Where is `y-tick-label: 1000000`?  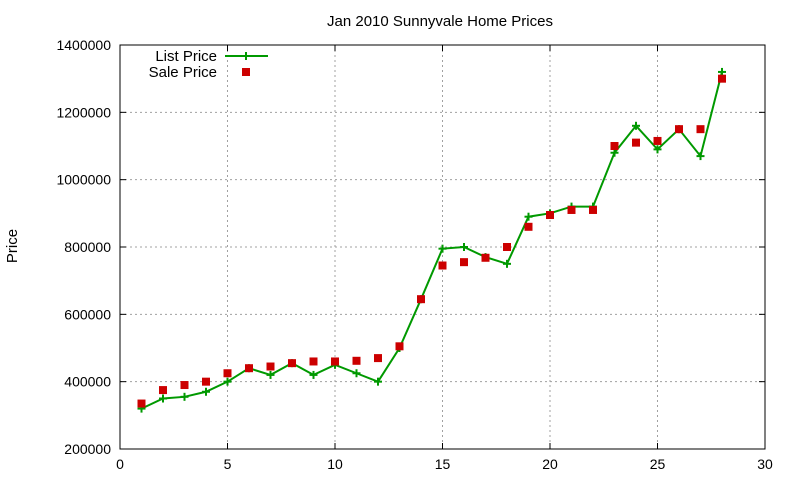
y-tick-label: 1000000 is located at coordinates (83, 180).